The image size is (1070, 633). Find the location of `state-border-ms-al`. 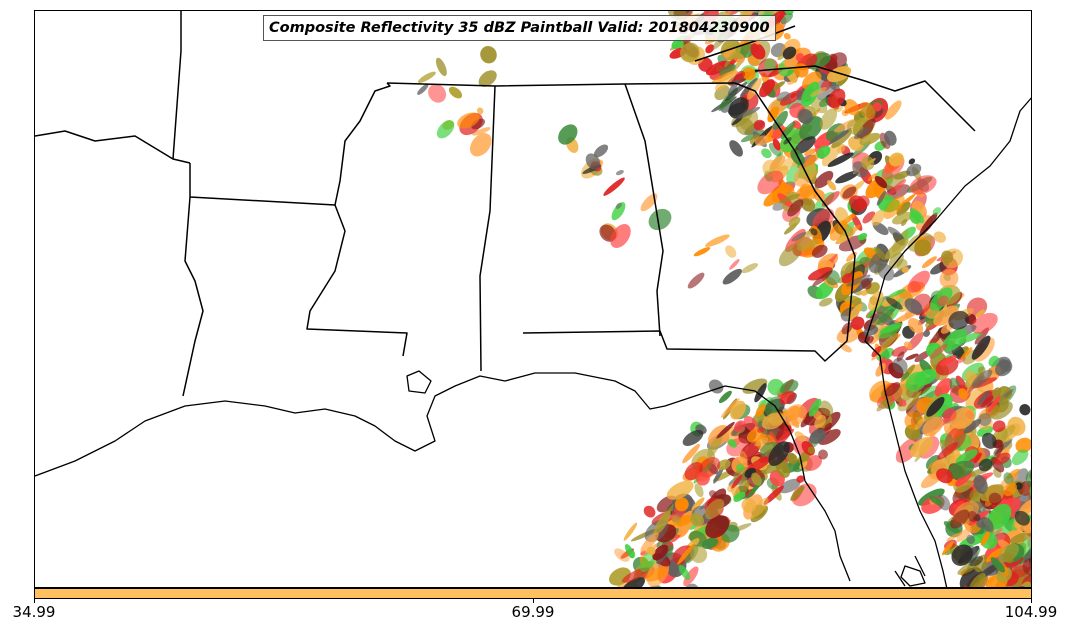

state-border-ms-al is located at coordinates (487, 228).